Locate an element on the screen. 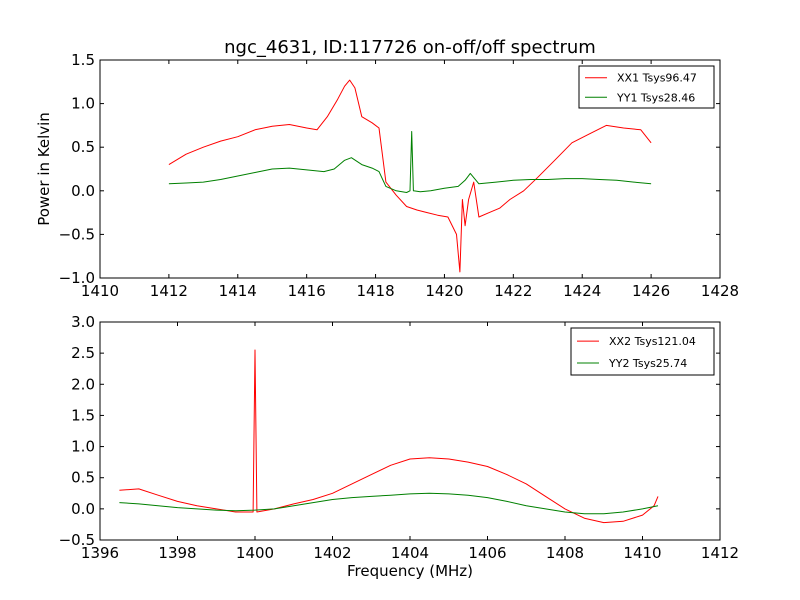 This screenshot has height=600, width=800. x-tick-label: 1428 is located at coordinates (720, 291).